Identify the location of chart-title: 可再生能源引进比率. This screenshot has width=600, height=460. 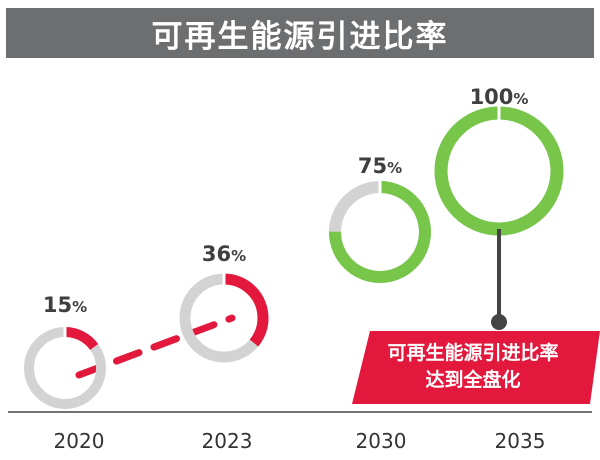
(300, 36).